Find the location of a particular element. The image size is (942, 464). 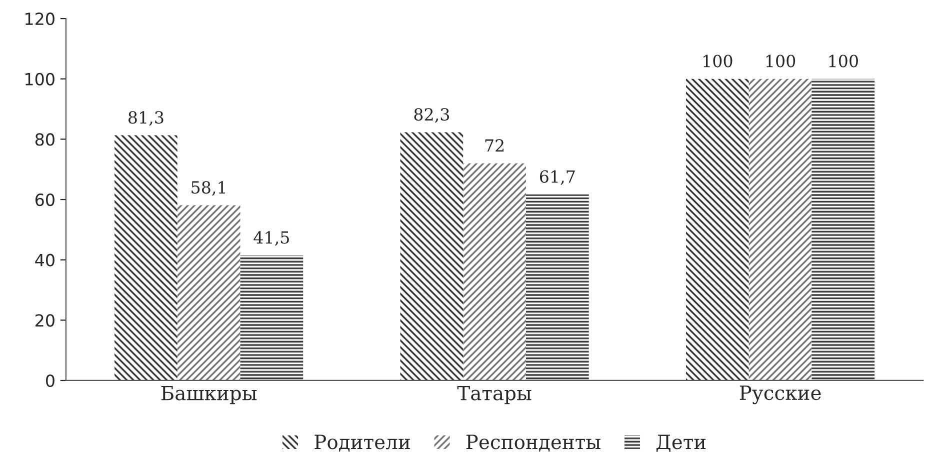

data-label: 58,1 is located at coordinates (208, 188).